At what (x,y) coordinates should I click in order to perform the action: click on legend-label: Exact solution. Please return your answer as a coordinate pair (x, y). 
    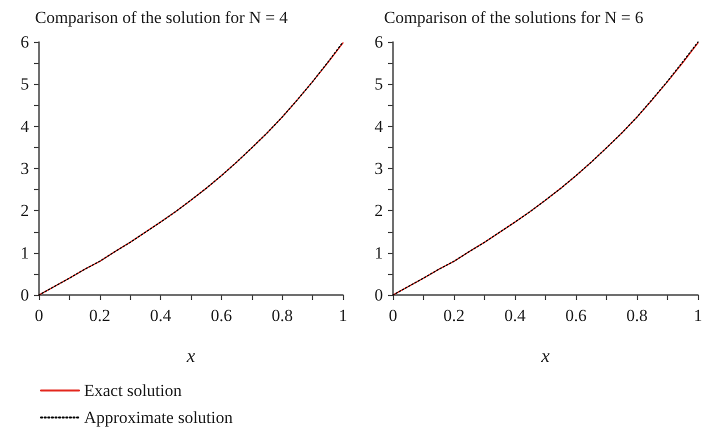
    Looking at the image, I should click on (133, 390).